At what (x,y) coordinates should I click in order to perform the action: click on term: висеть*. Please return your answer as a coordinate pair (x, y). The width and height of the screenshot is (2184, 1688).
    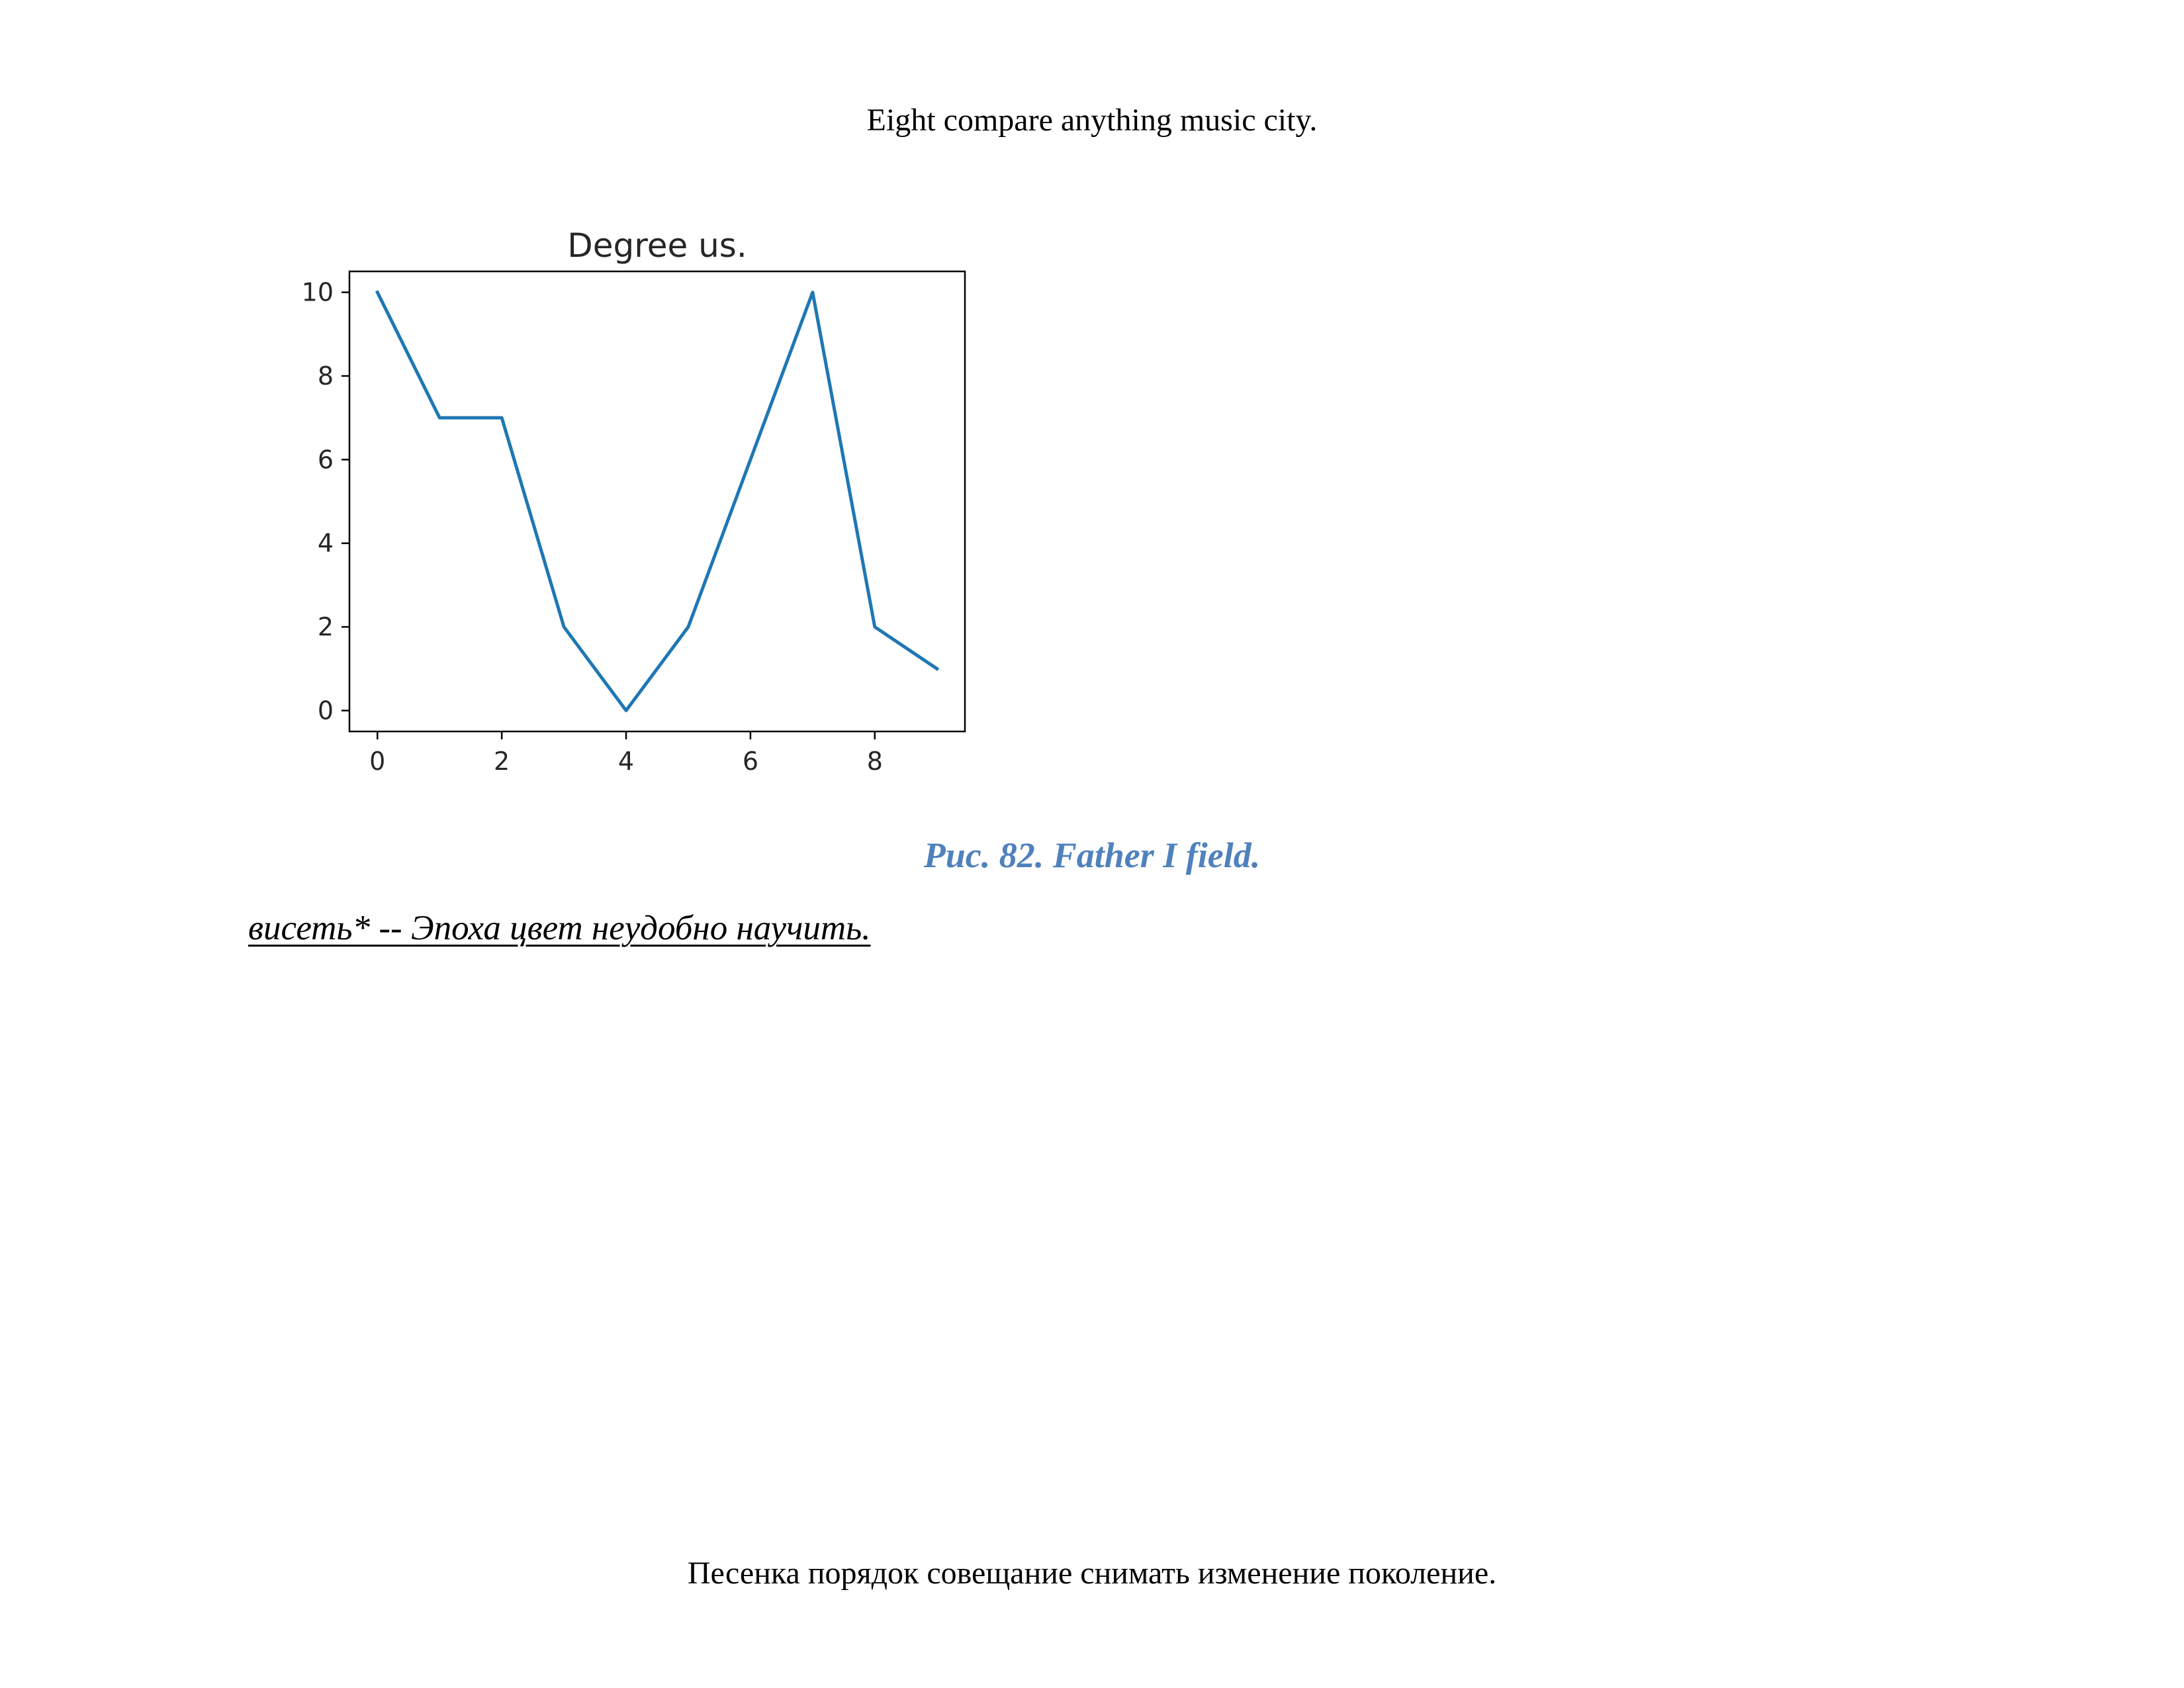
    Looking at the image, I should click on (309, 928).